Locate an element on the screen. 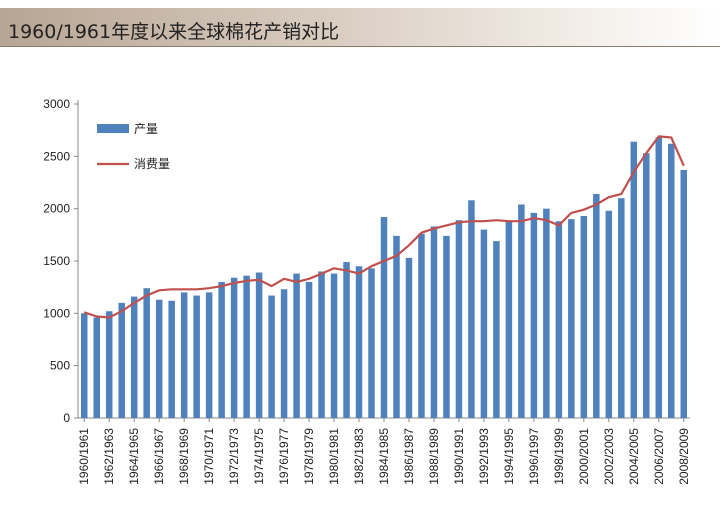 Image resolution: width=720 pixels, height=512 pixels. x-tick-label: 2006/2007 is located at coordinates (659, 456).